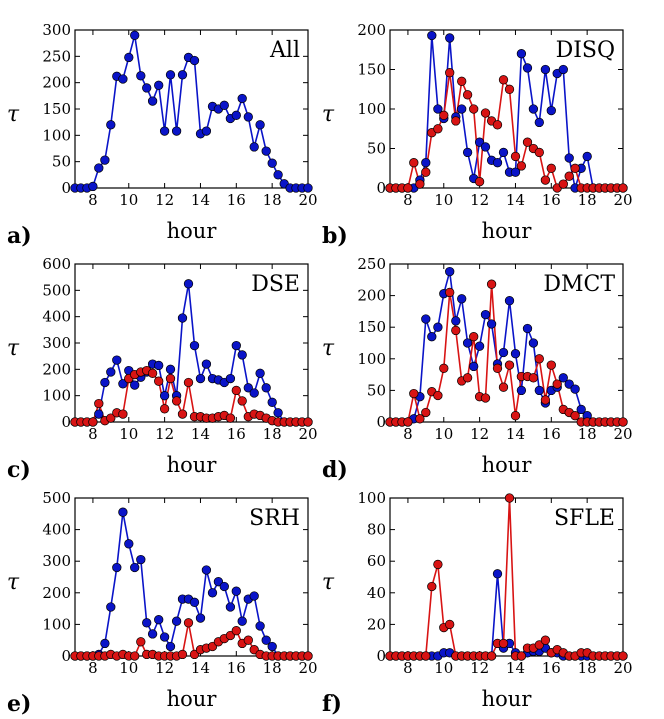 Image resolution: width=664 pixels, height=719 pixels. Describe the element at coordinates (506, 112) in the screenshot. I see `series-line-blue` at that location.